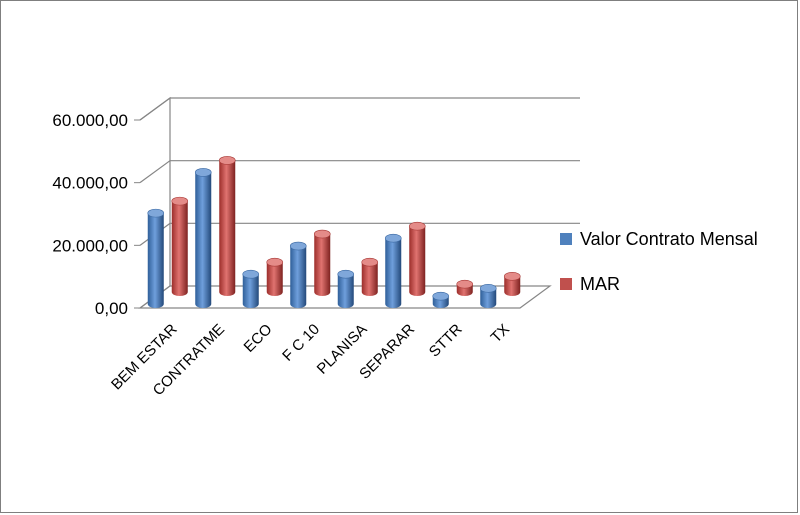 The height and width of the screenshot is (515, 800). I want to click on y-tick-label: 20.000,00, so click(90, 245).